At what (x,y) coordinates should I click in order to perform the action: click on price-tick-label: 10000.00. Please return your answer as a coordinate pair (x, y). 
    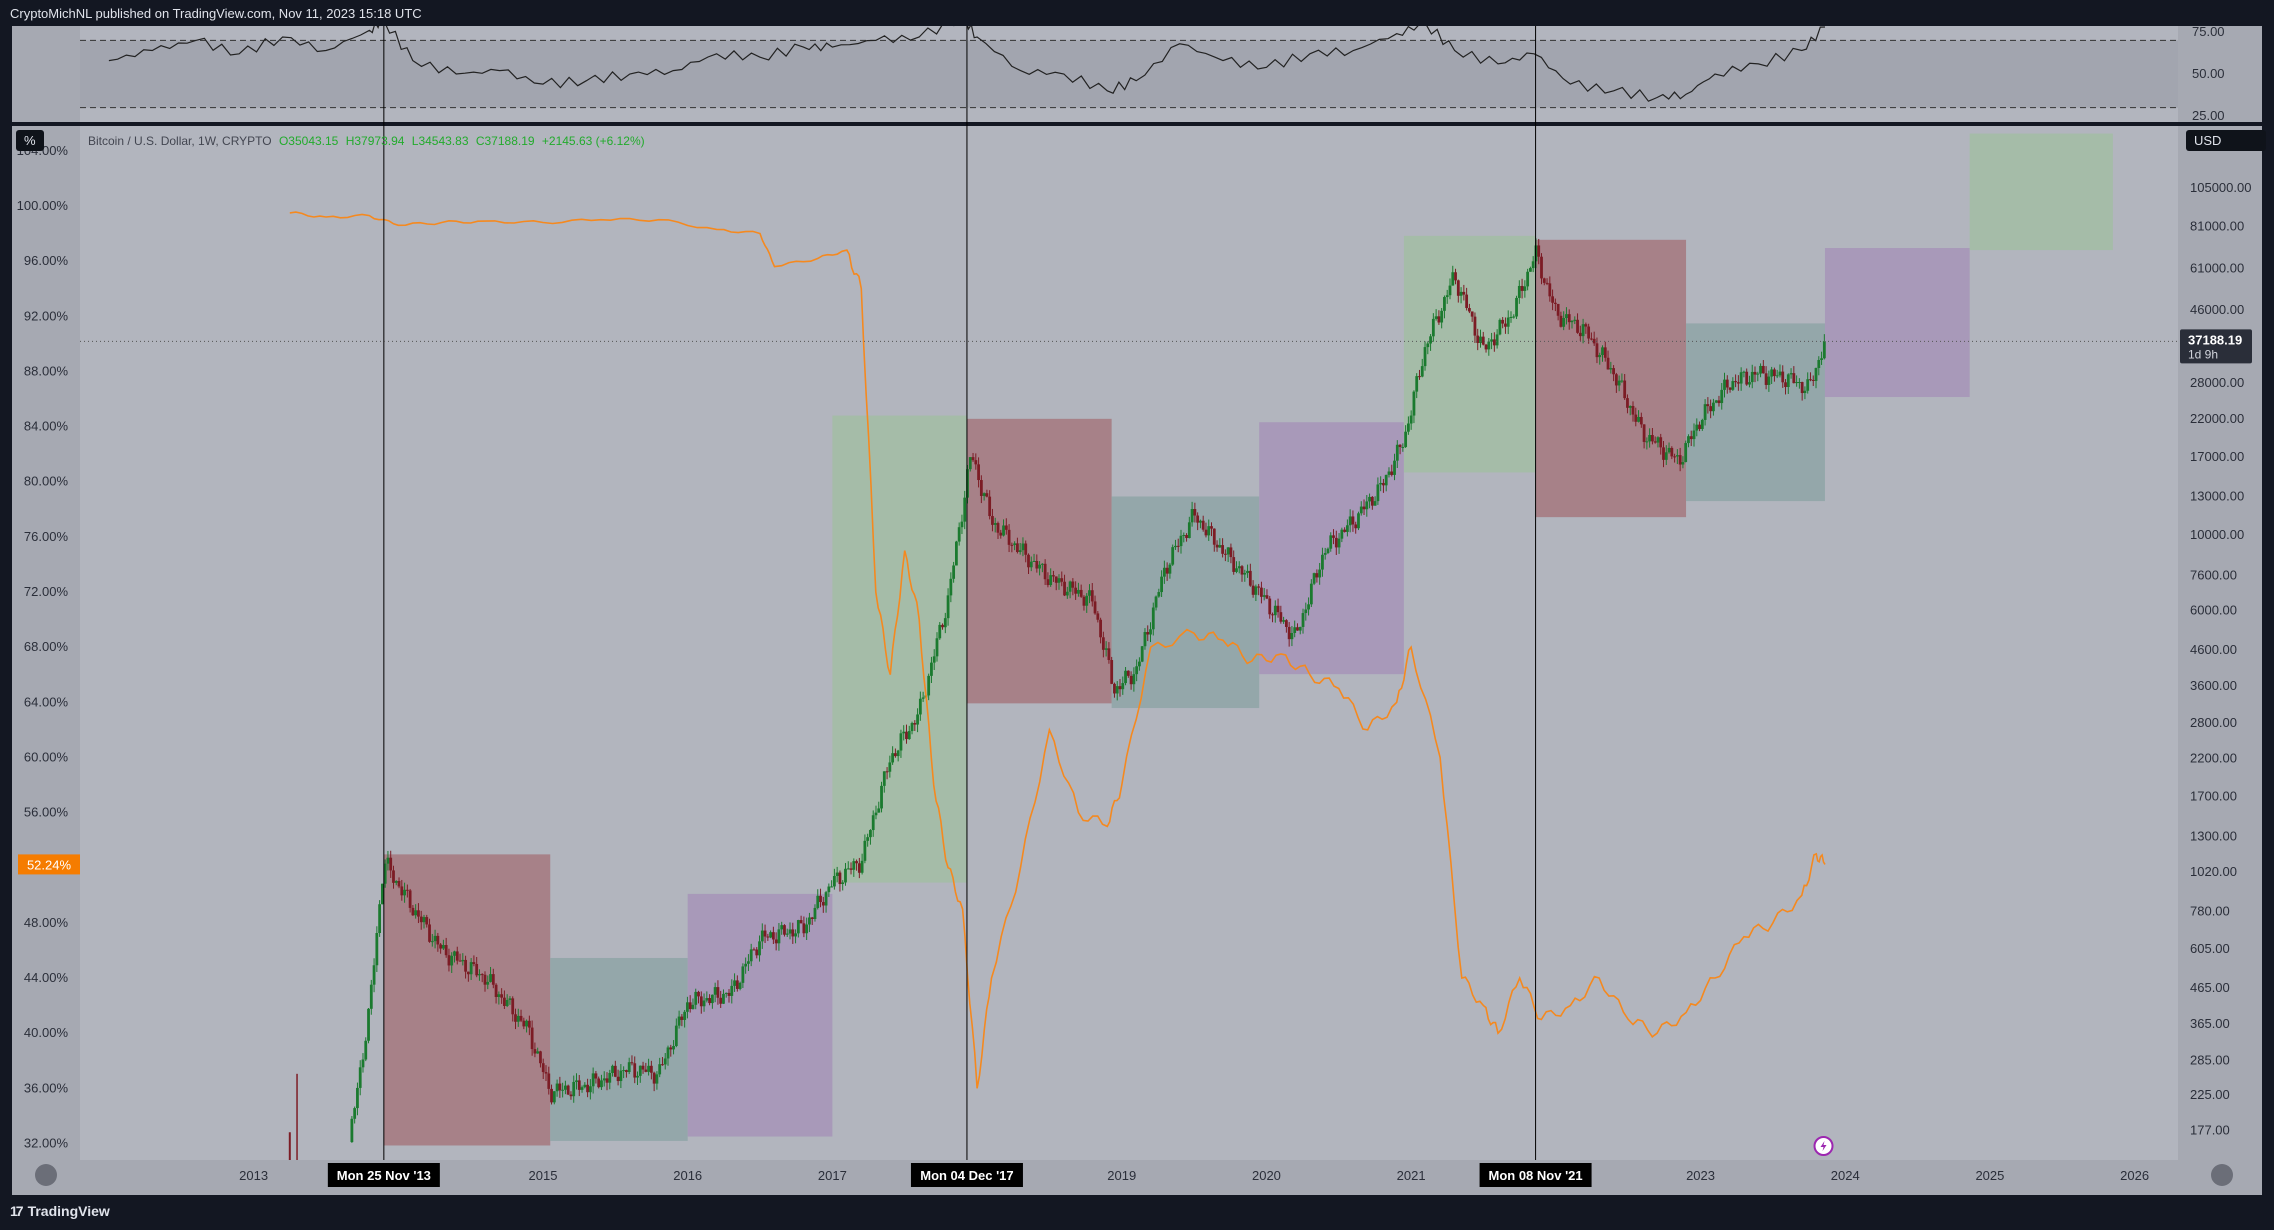
    Looking at the image, I should click on (2217, 534).